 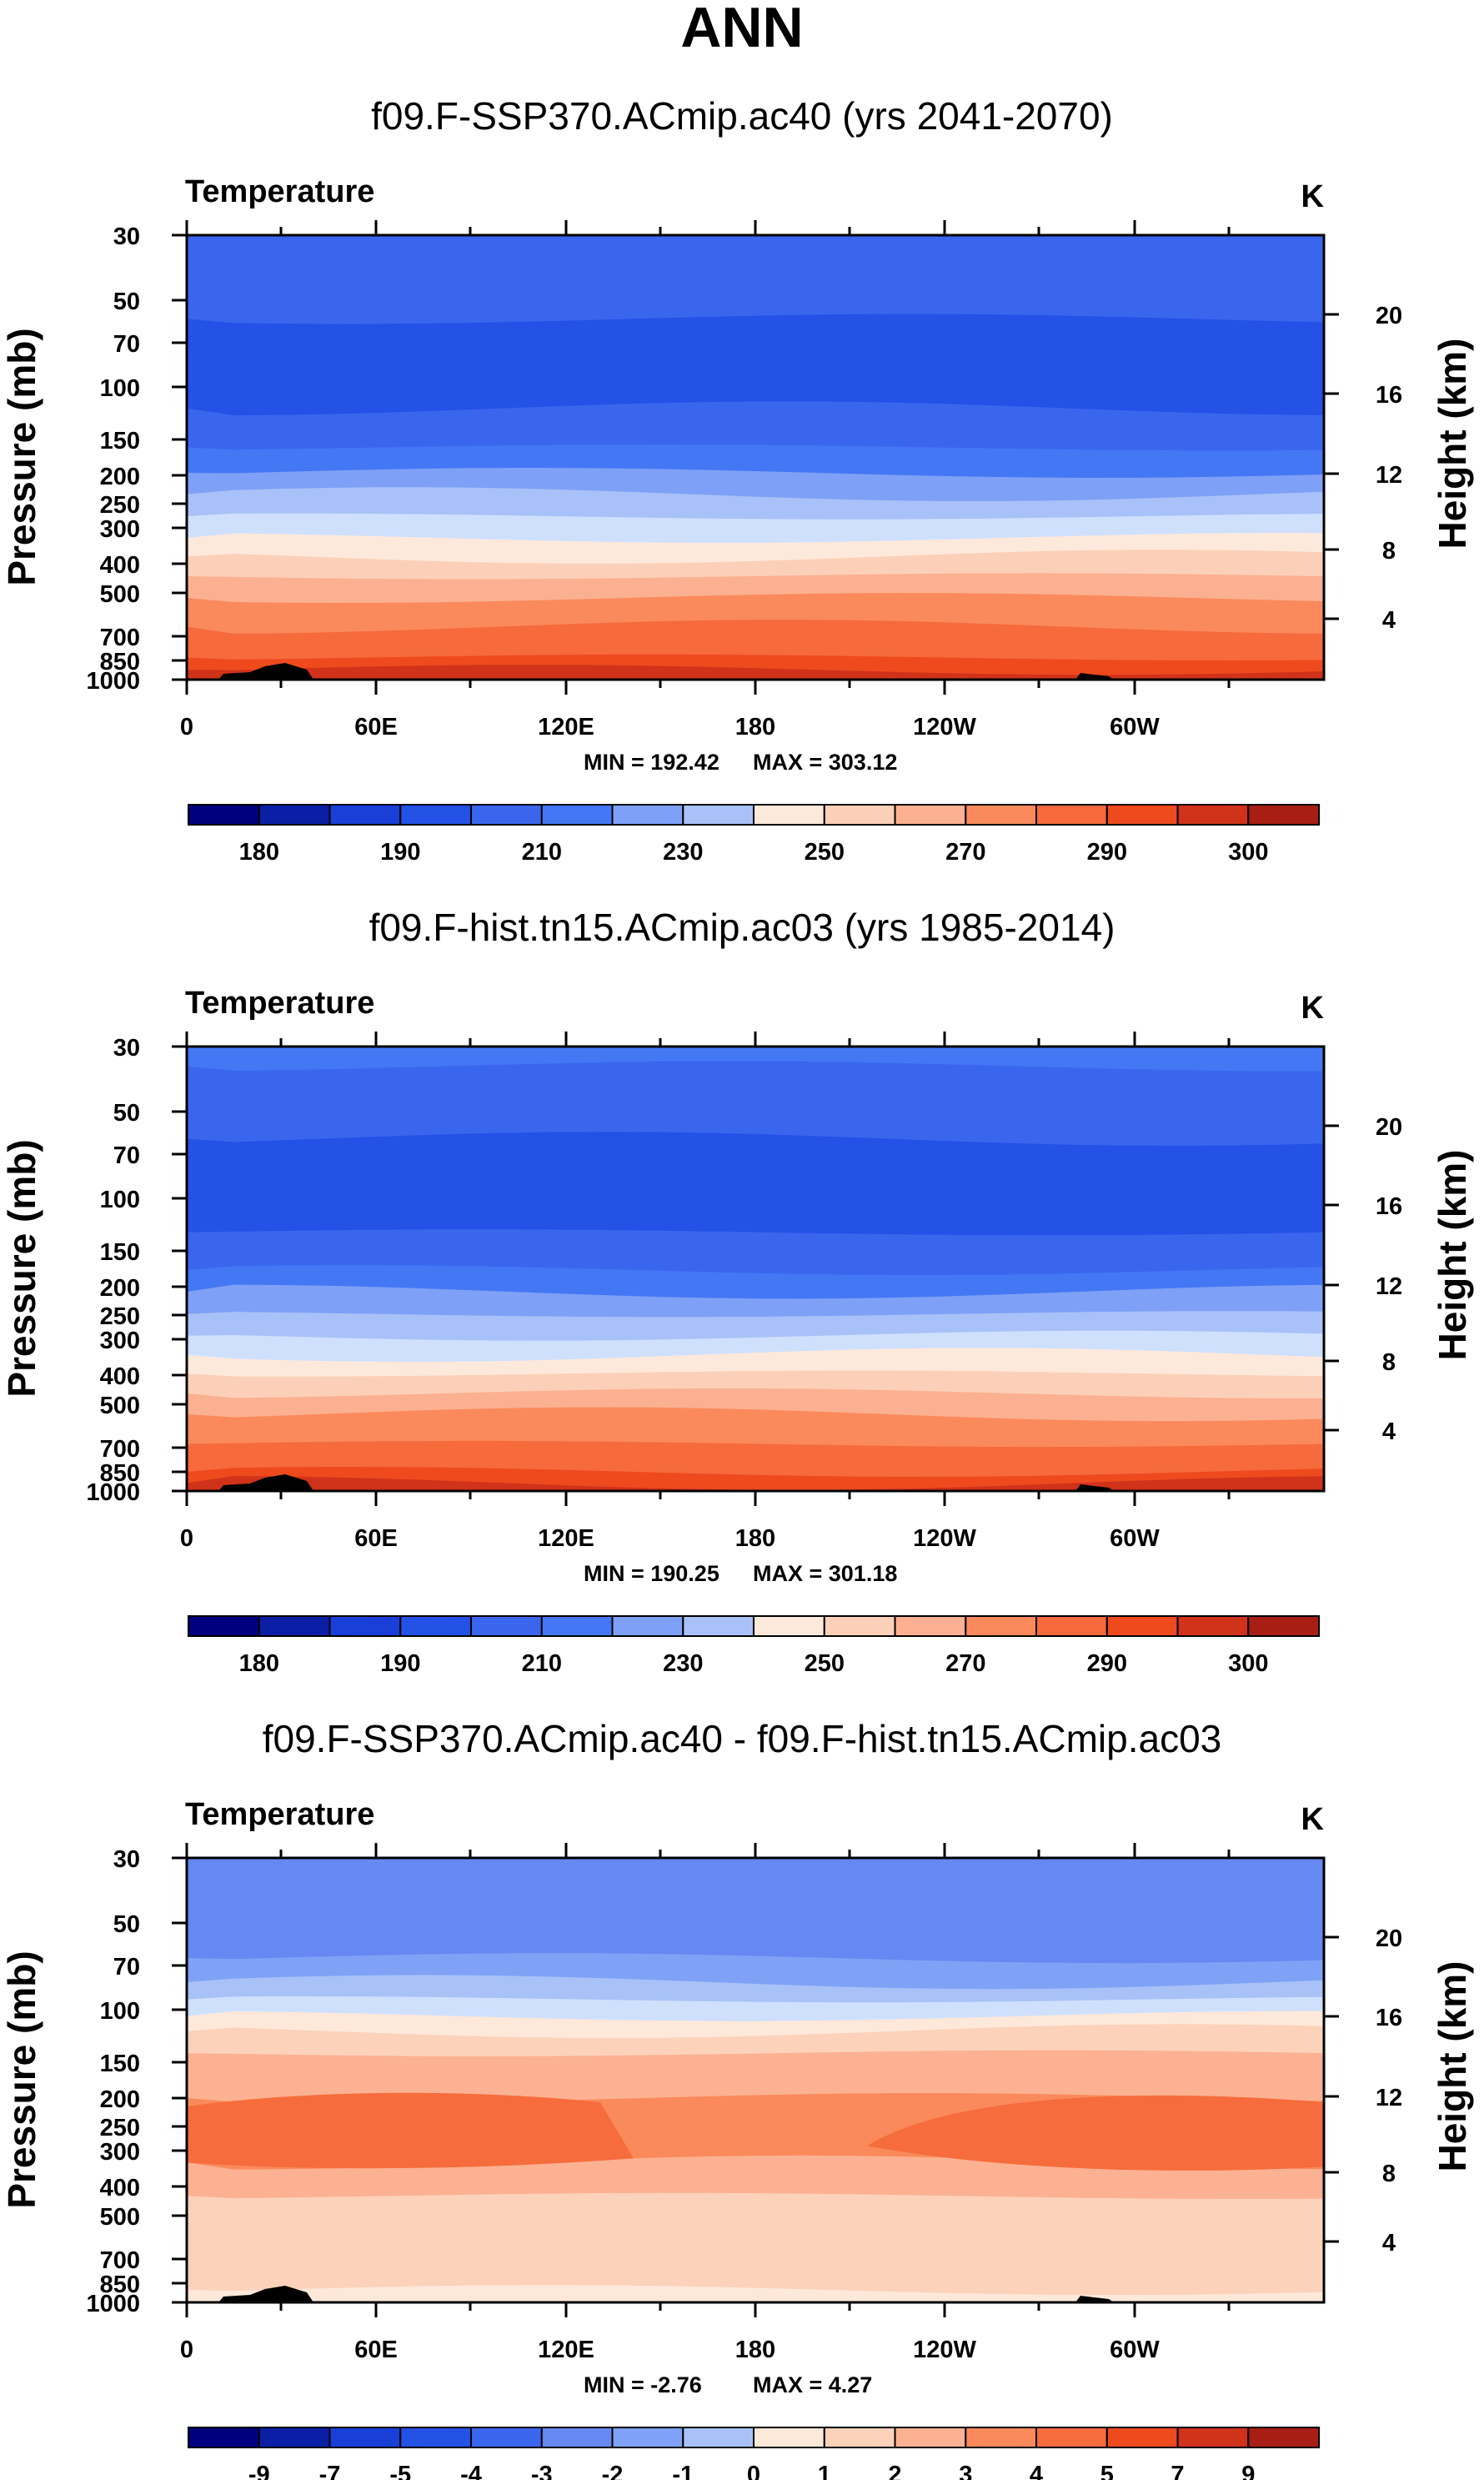 What do you see at coordinates (566, 1539) in the screenshot?
I see `x-tick-label: 120E` at bounding box center [566, 1539].